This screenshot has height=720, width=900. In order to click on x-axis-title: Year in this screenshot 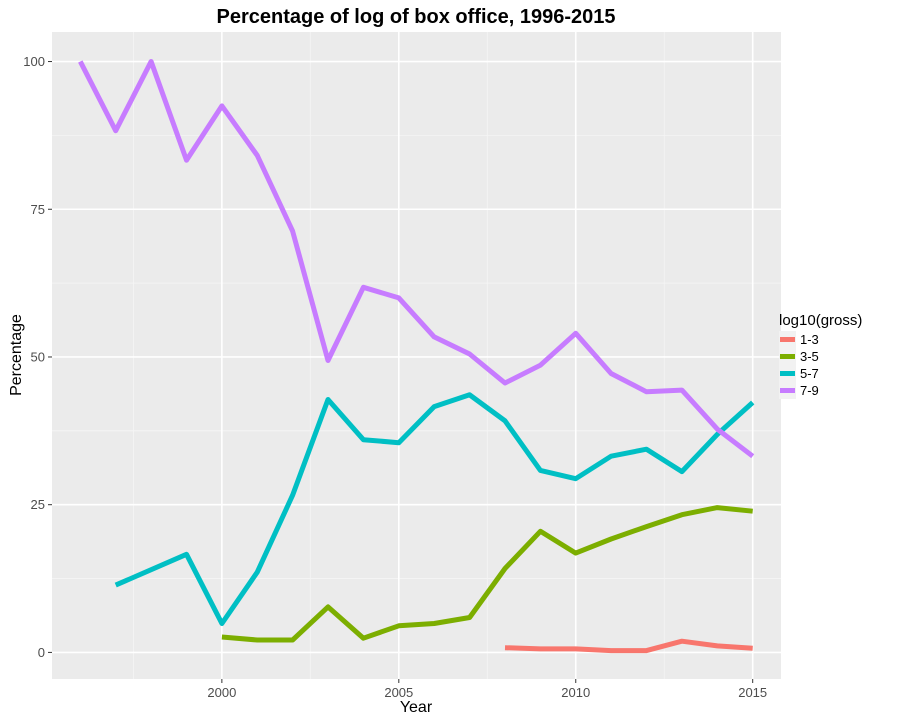, I will do `click(416, 707)`.